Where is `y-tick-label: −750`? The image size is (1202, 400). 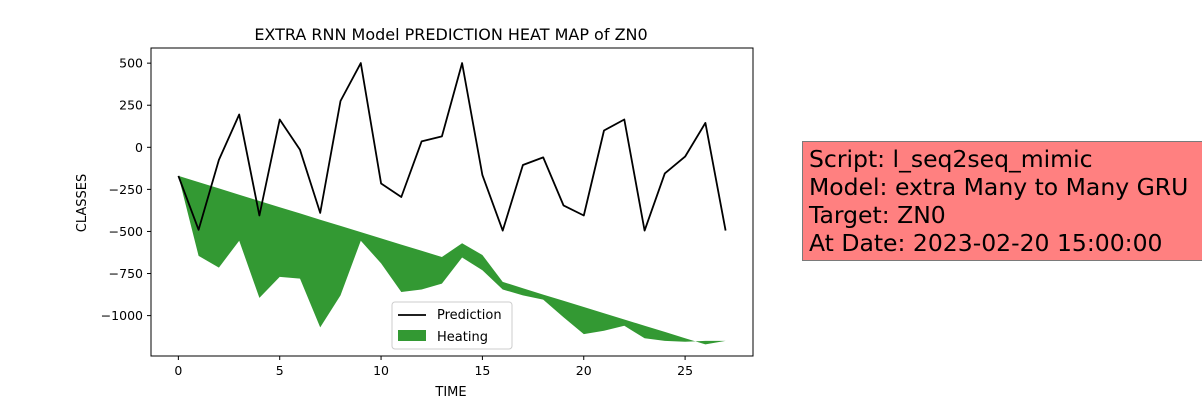 y-tick-label: −750 is located at coordinates (126, 273).